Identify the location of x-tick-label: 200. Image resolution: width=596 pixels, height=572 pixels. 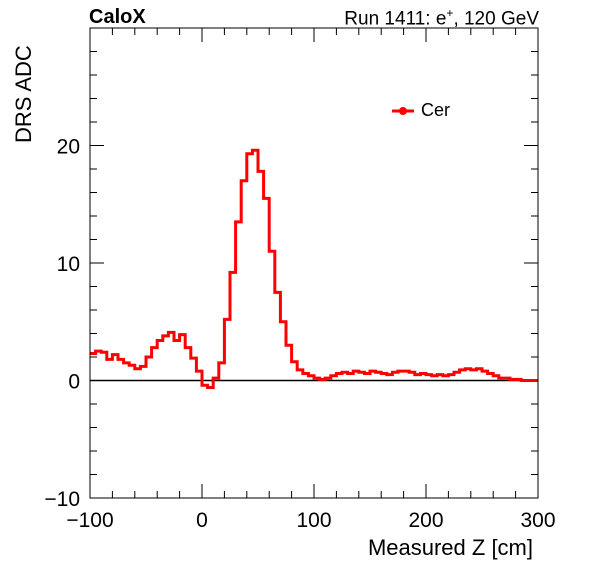
(425, 520).